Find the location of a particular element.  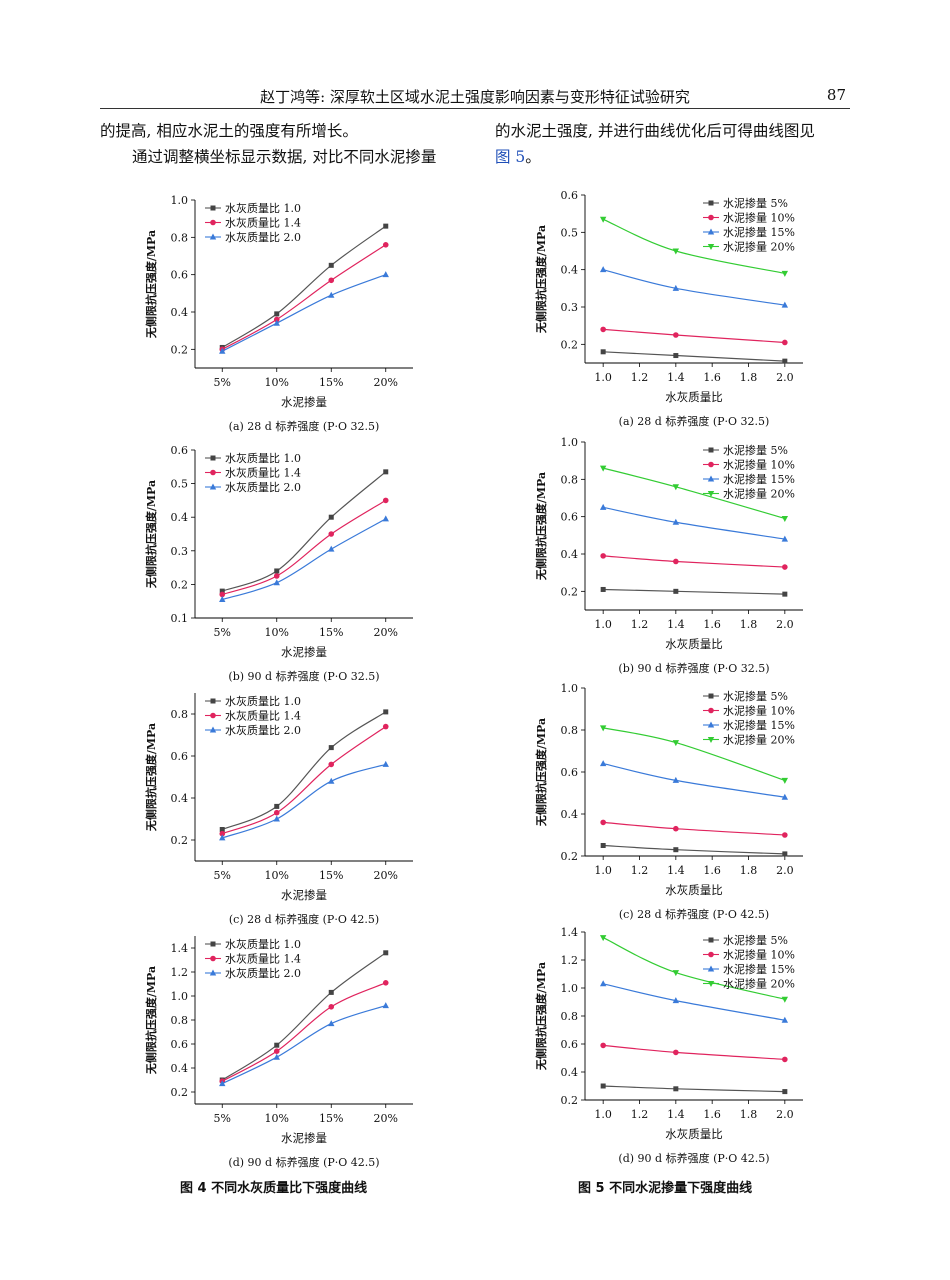

y-tick-label: 0.5 is located at coordinates (570, 232).